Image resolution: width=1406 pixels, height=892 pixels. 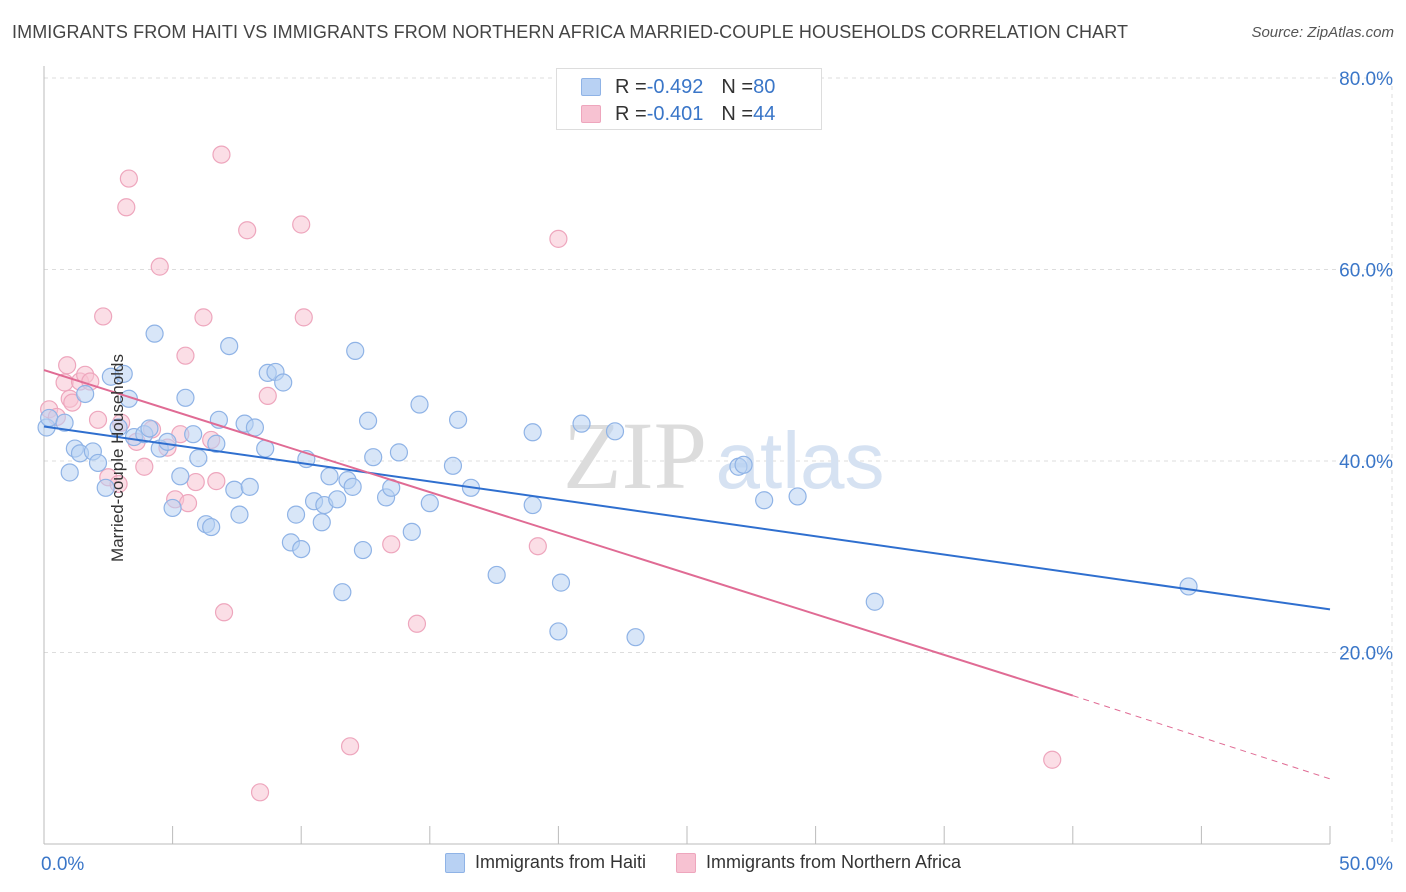 I want to click on legend-r-value: -0.492, so click(x=675, y=86).